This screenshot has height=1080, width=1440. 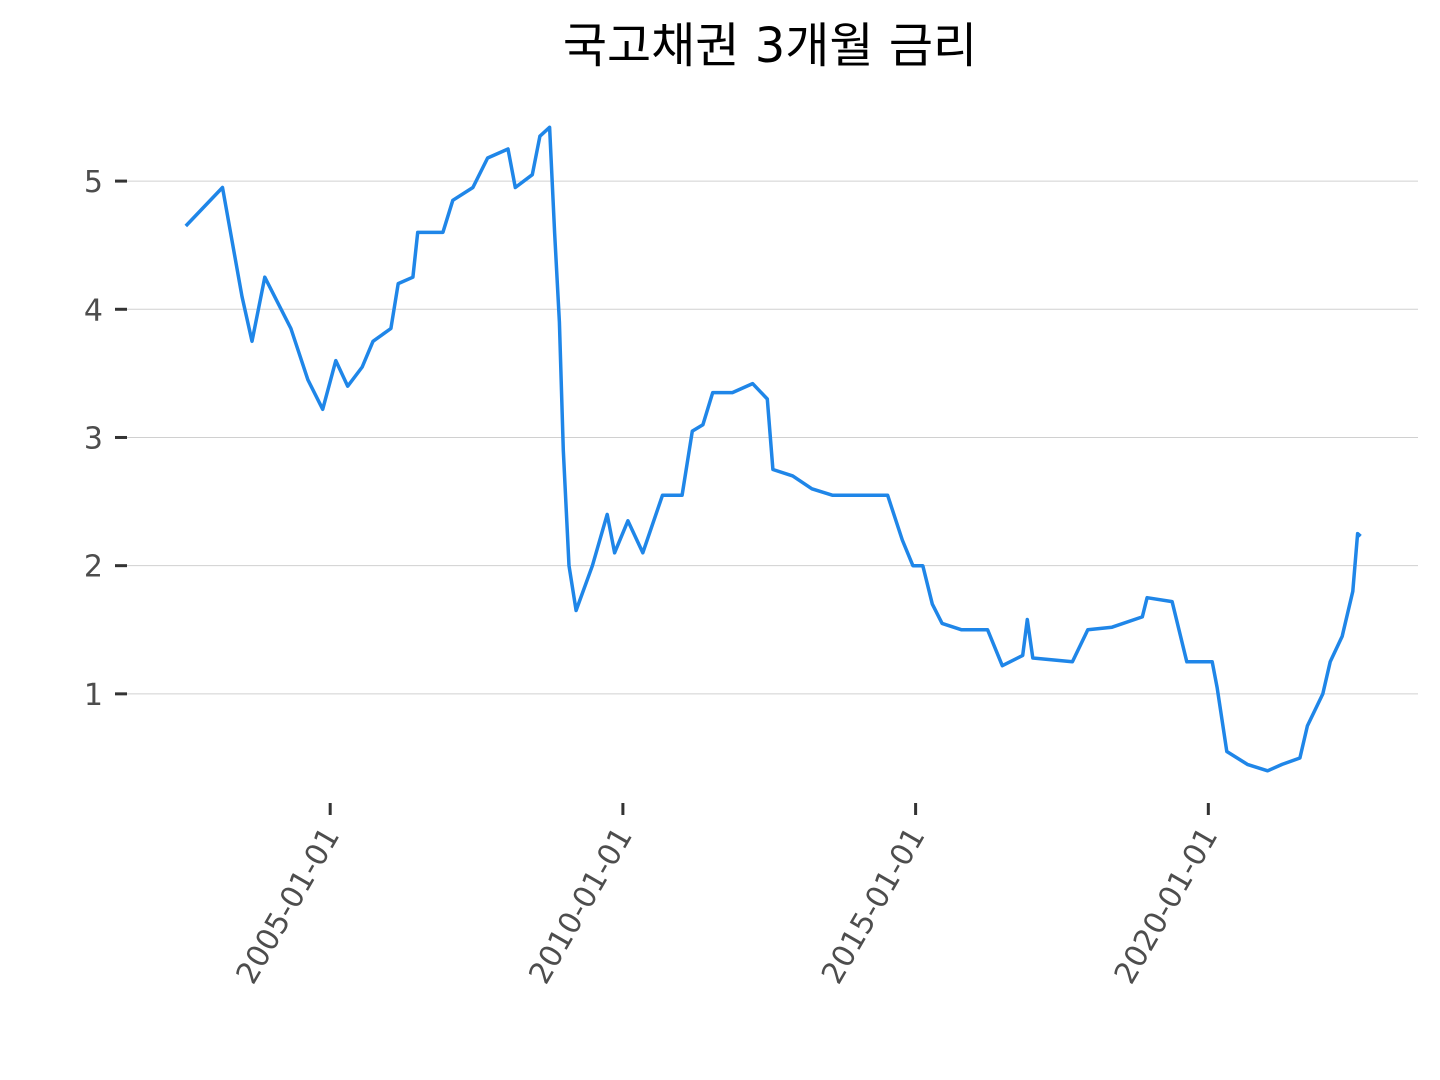 I want to click on x-tick-label: 2010-01-01, so click(x=580, y=906).